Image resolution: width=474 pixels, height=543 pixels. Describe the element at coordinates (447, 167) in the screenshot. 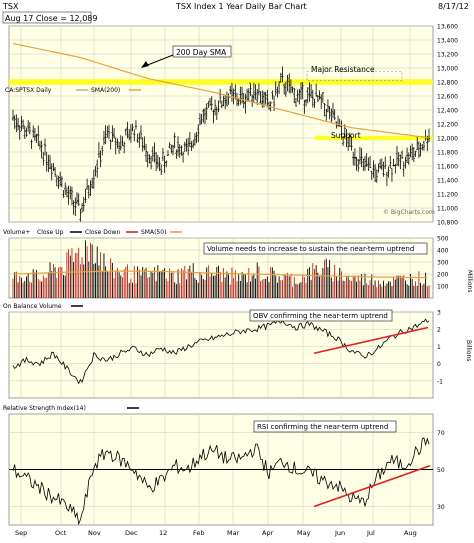

I see `price-ytick-10: 11,600` at that location.